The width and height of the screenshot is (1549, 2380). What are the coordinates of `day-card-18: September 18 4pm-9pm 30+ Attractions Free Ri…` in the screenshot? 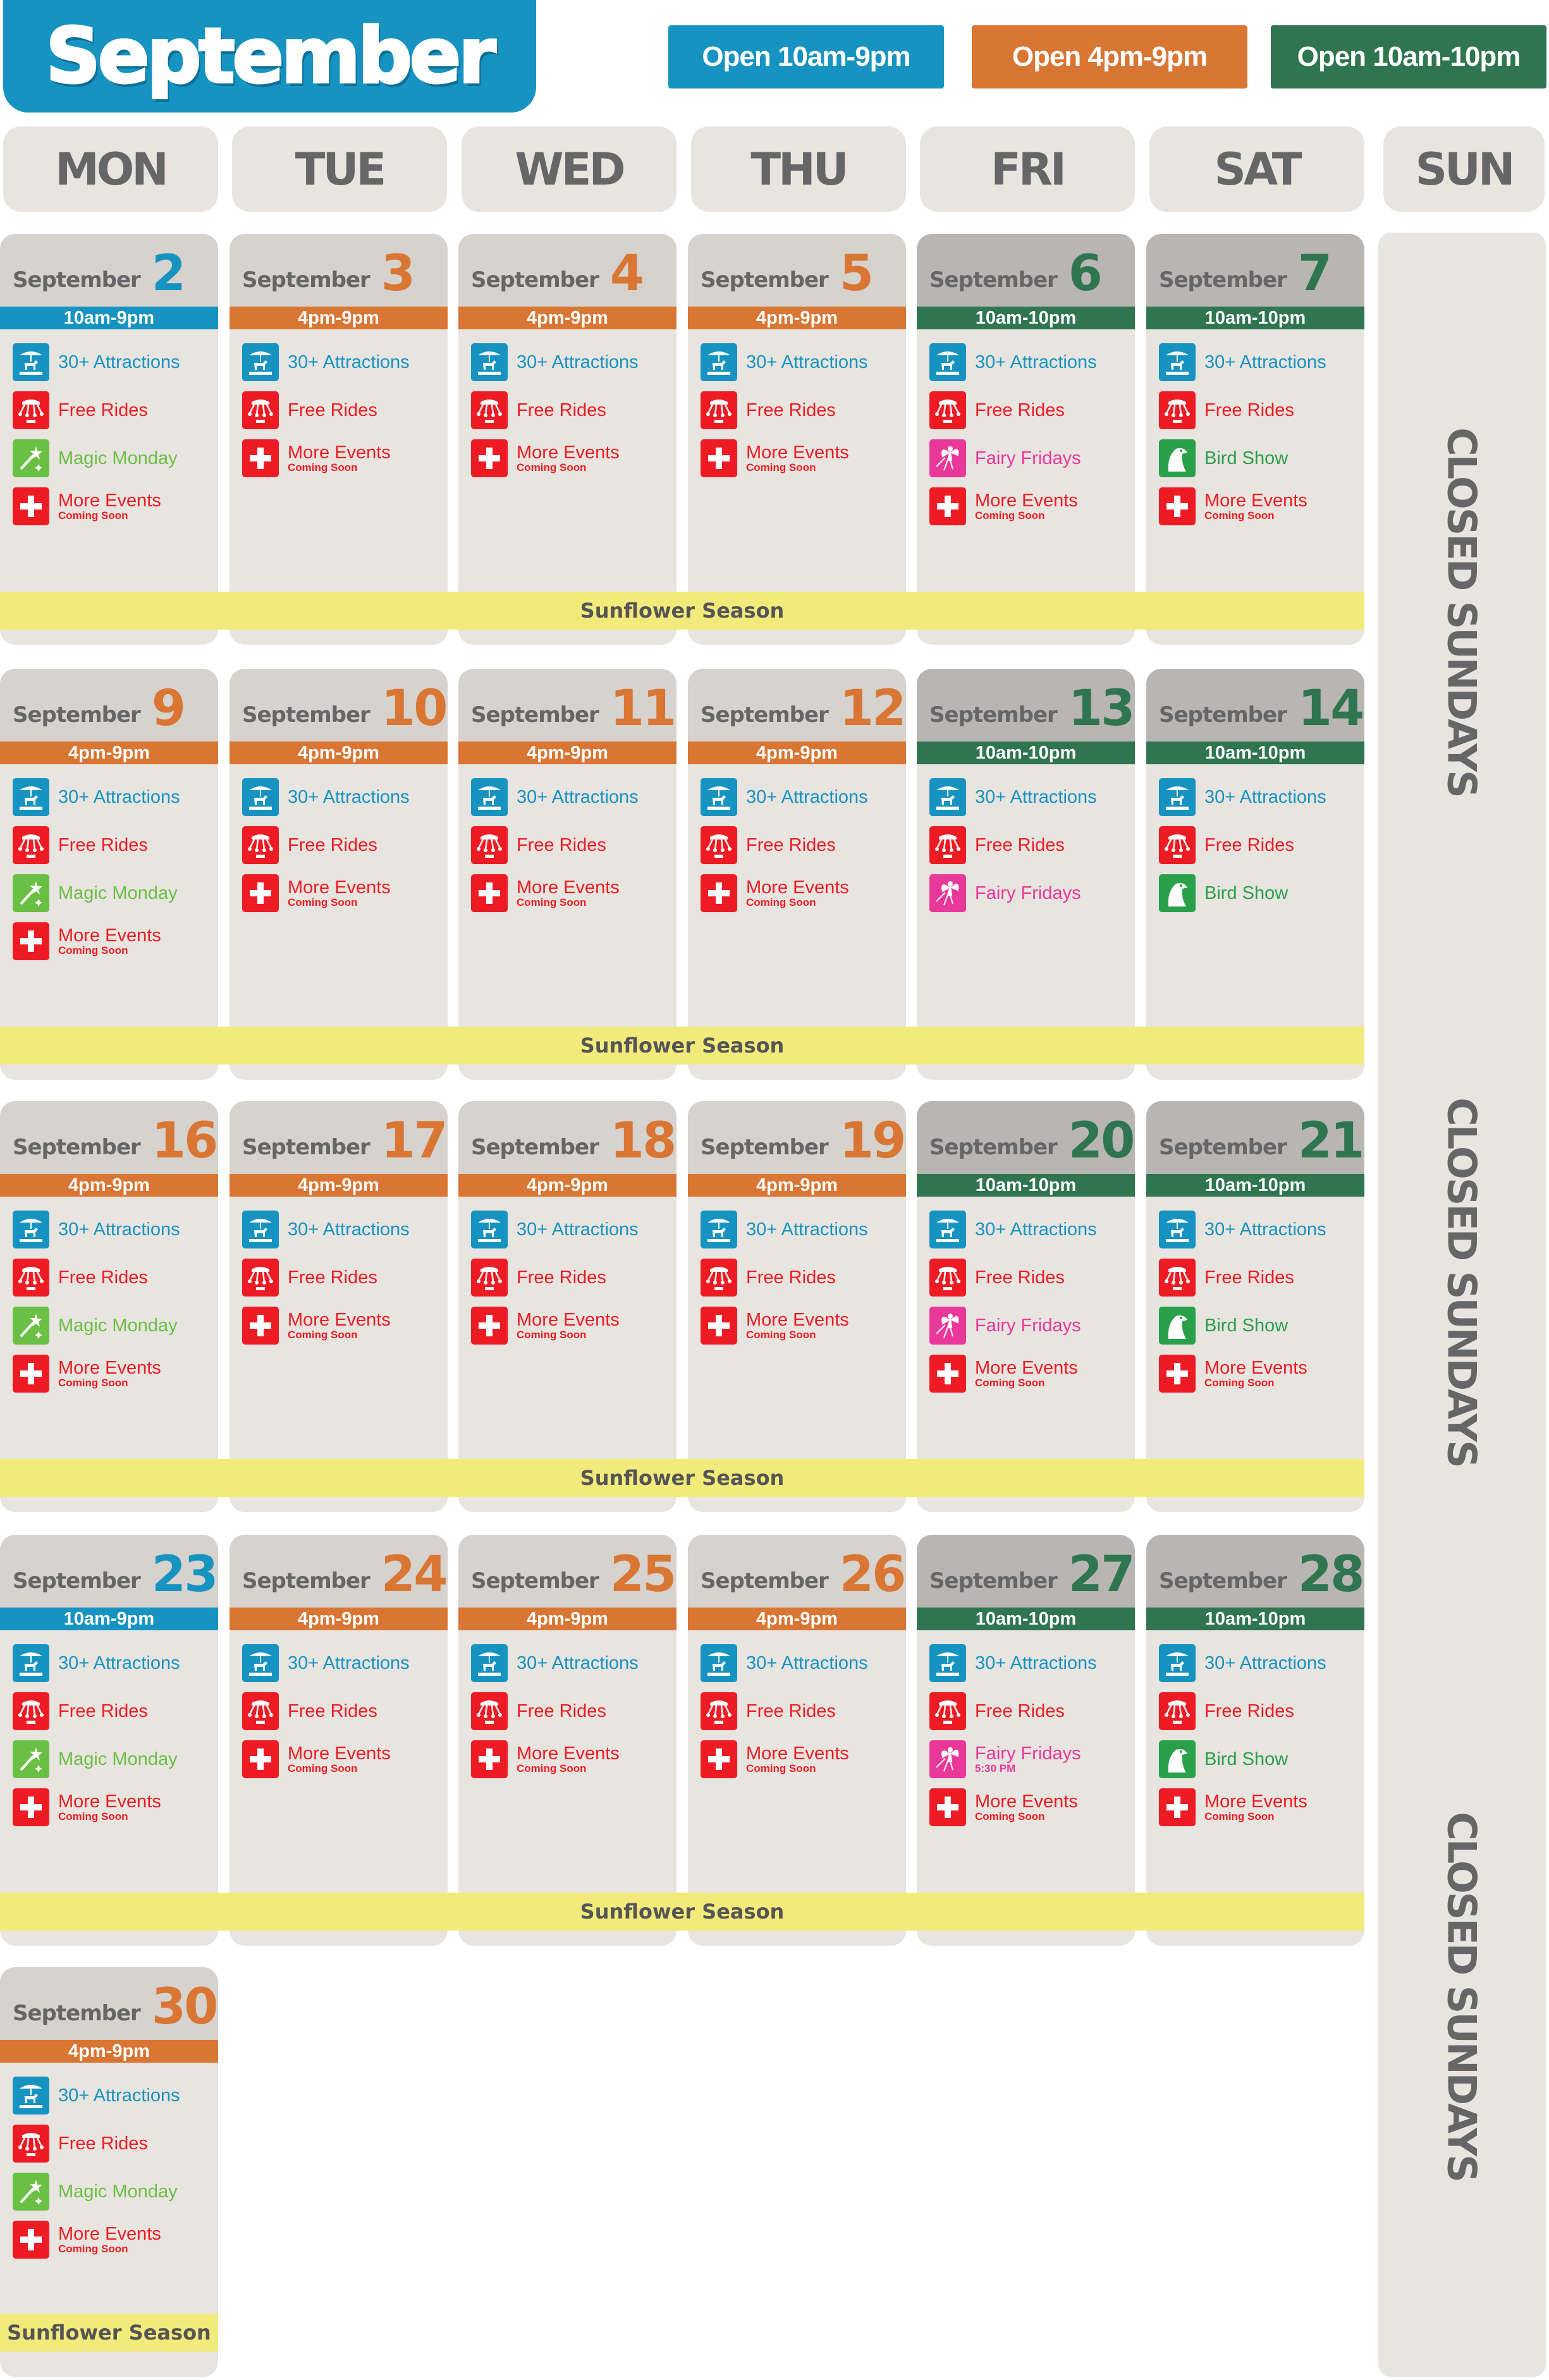 It's located at (567, 1306).